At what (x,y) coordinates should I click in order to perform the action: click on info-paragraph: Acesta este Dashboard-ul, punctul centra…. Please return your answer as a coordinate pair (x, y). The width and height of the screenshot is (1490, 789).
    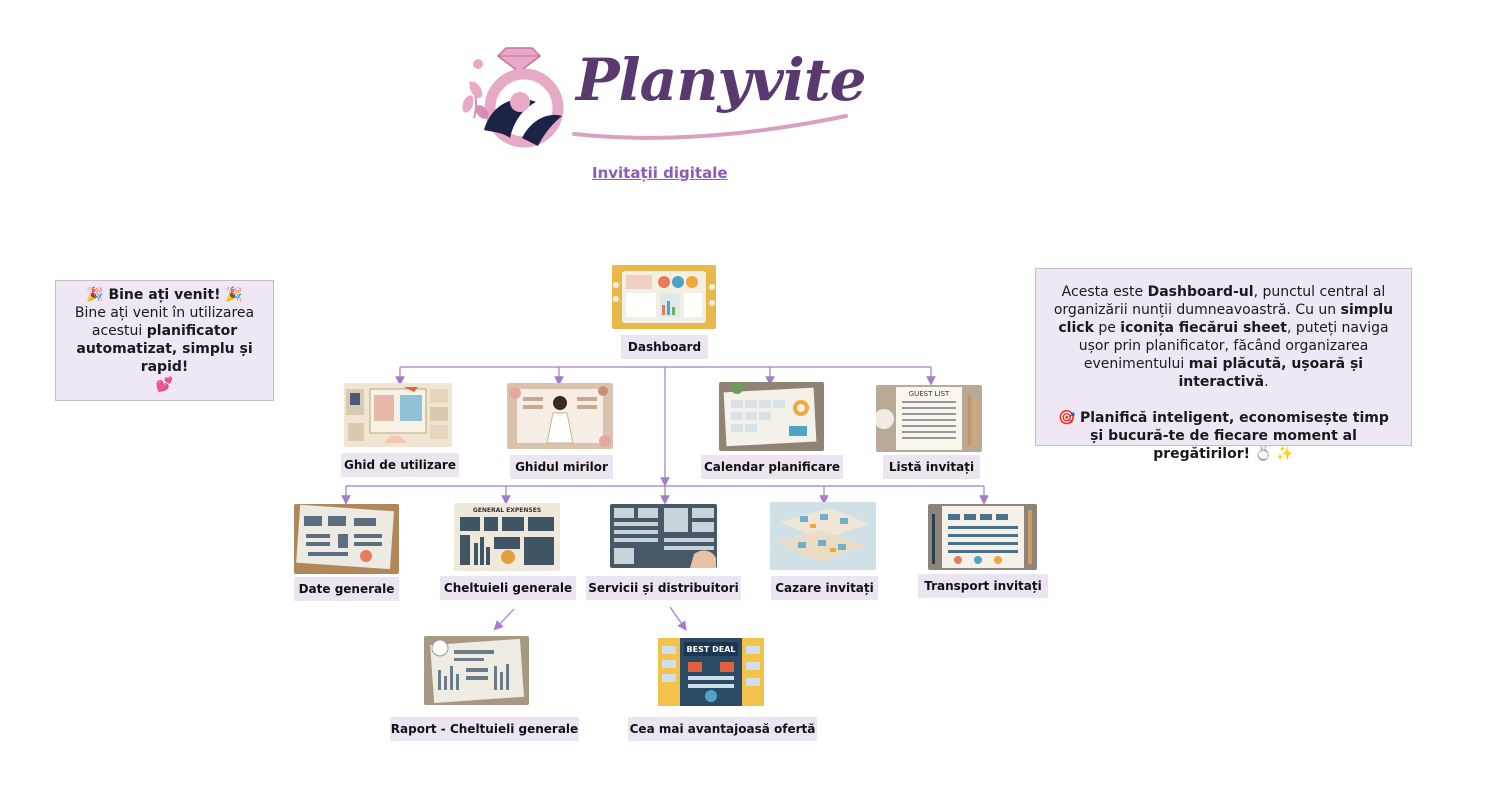
    Looking at the image, I should click on (1223, 337).